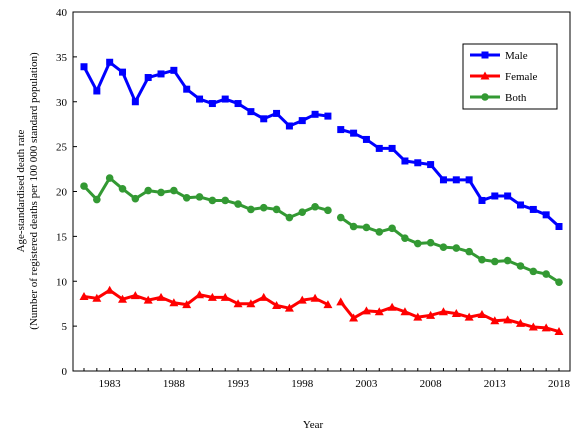 This screenshot has height=443, width=588. What do you see at coordinates (62, 282) in the screenshot?
I see `y-tick-label: 10` at bounding box center [62, 282].